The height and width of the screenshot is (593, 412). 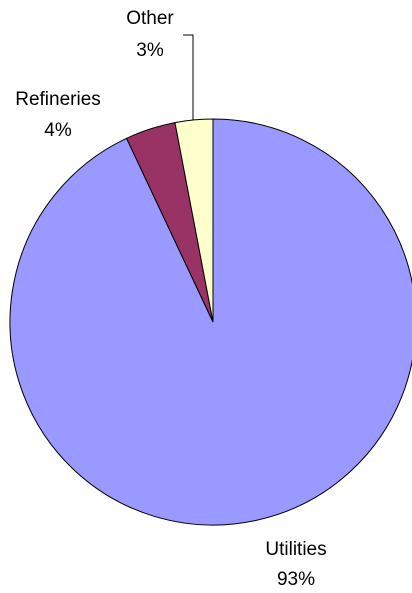 What do you see at coordinates (295, 549) in the screenshot?
I see `slice-label: Utilities` at bounding box center [295, 549].